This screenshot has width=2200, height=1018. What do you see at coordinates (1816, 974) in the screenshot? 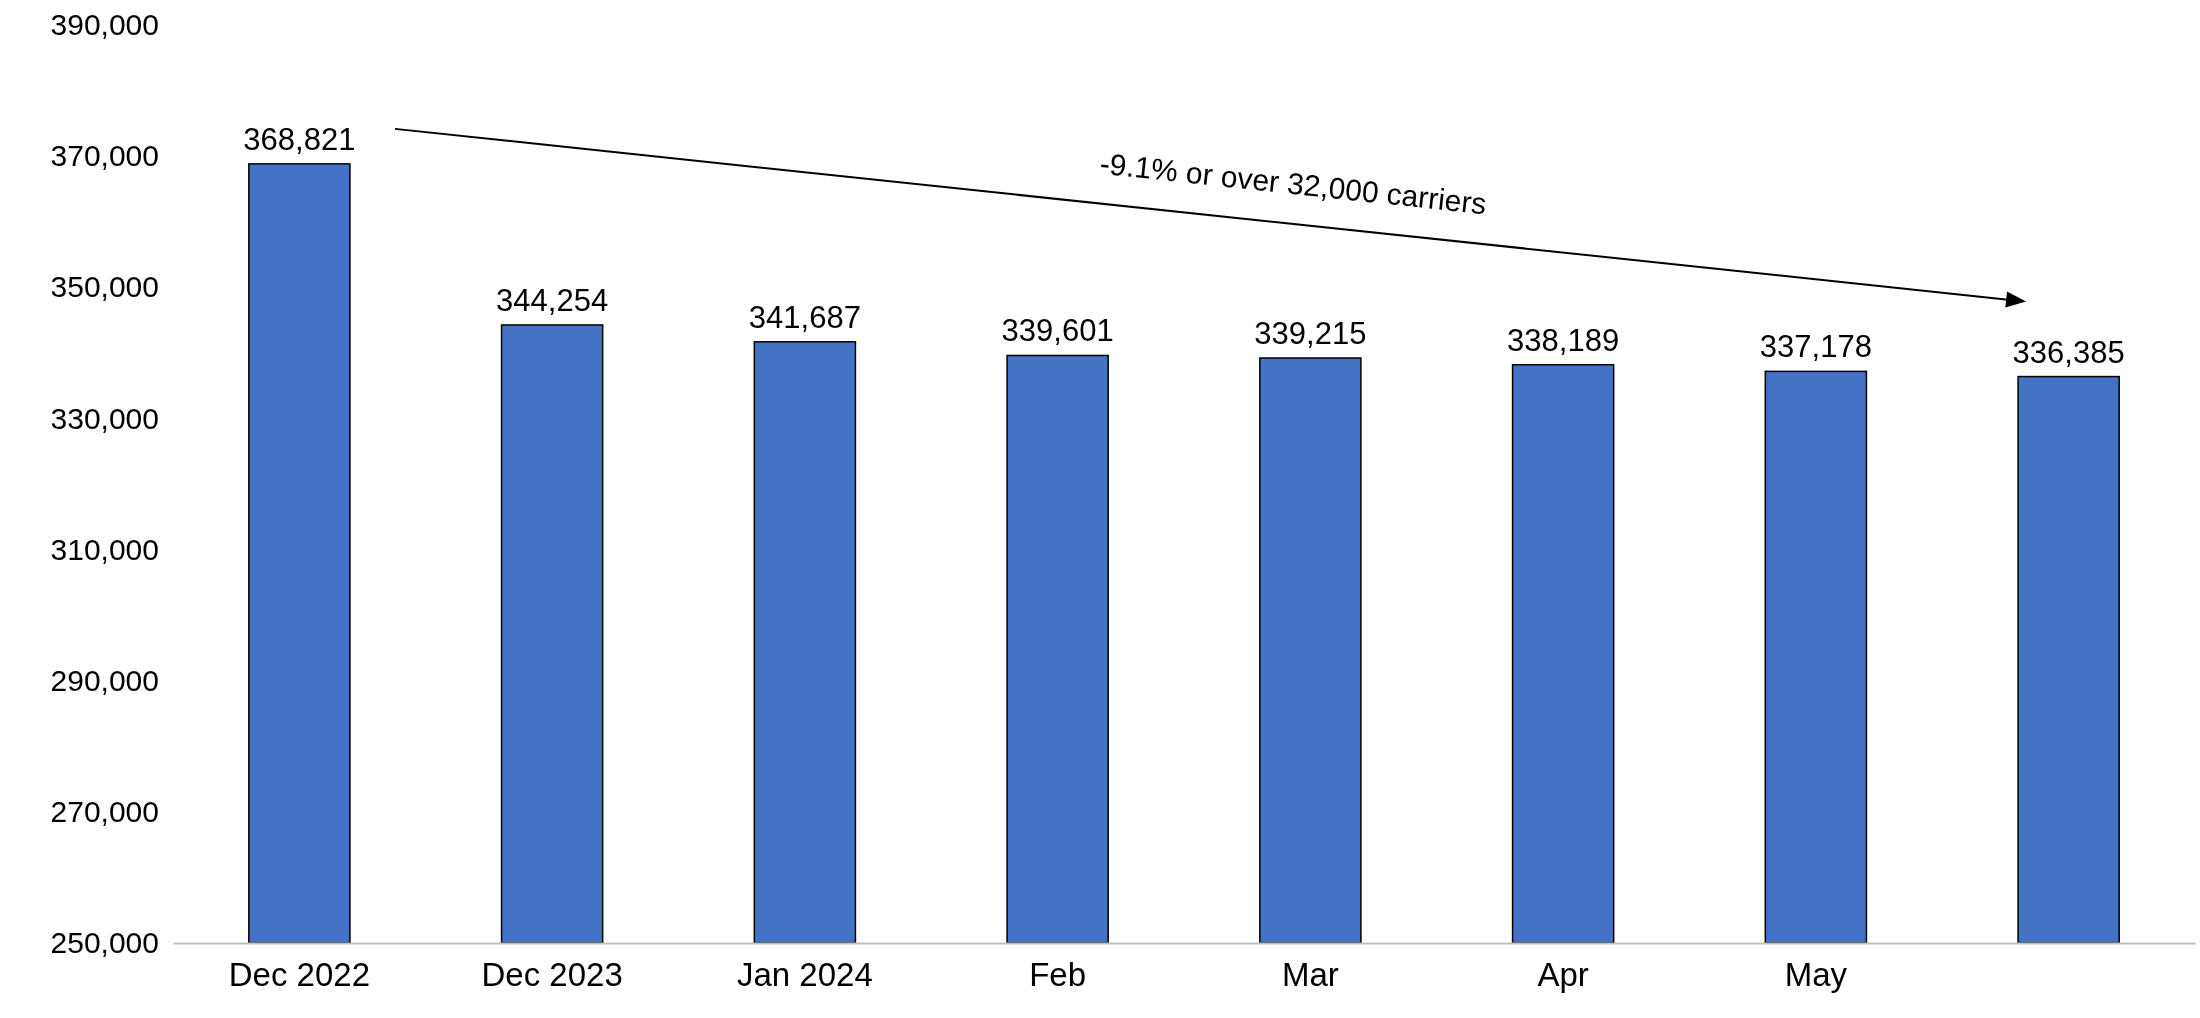
I see `x-tick-label: May` at bounding box center [1816, 974].